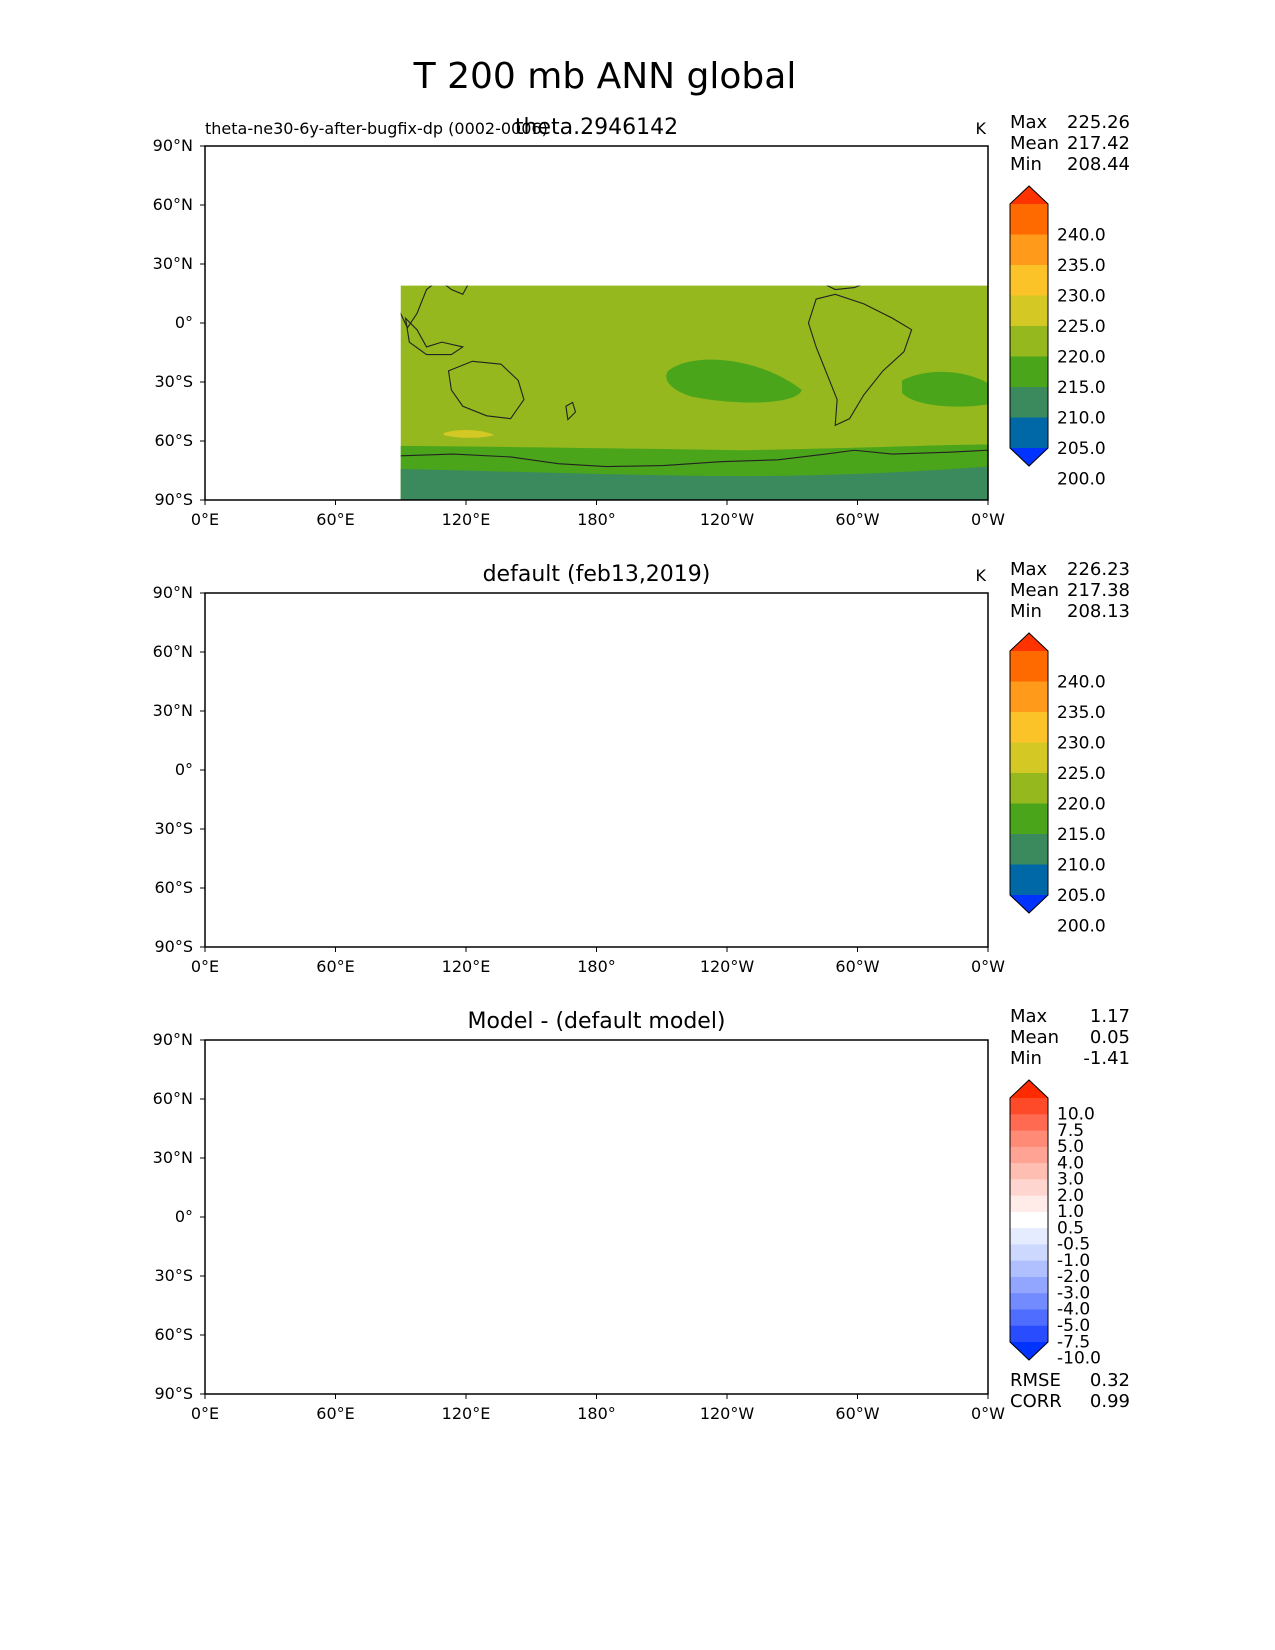 This screenshot has width=1275, height=1650. What do you see at coordinates (173, 381) in the screenshot?
I see `y-tick-label: 30°S` at bounding box center [173, 381].